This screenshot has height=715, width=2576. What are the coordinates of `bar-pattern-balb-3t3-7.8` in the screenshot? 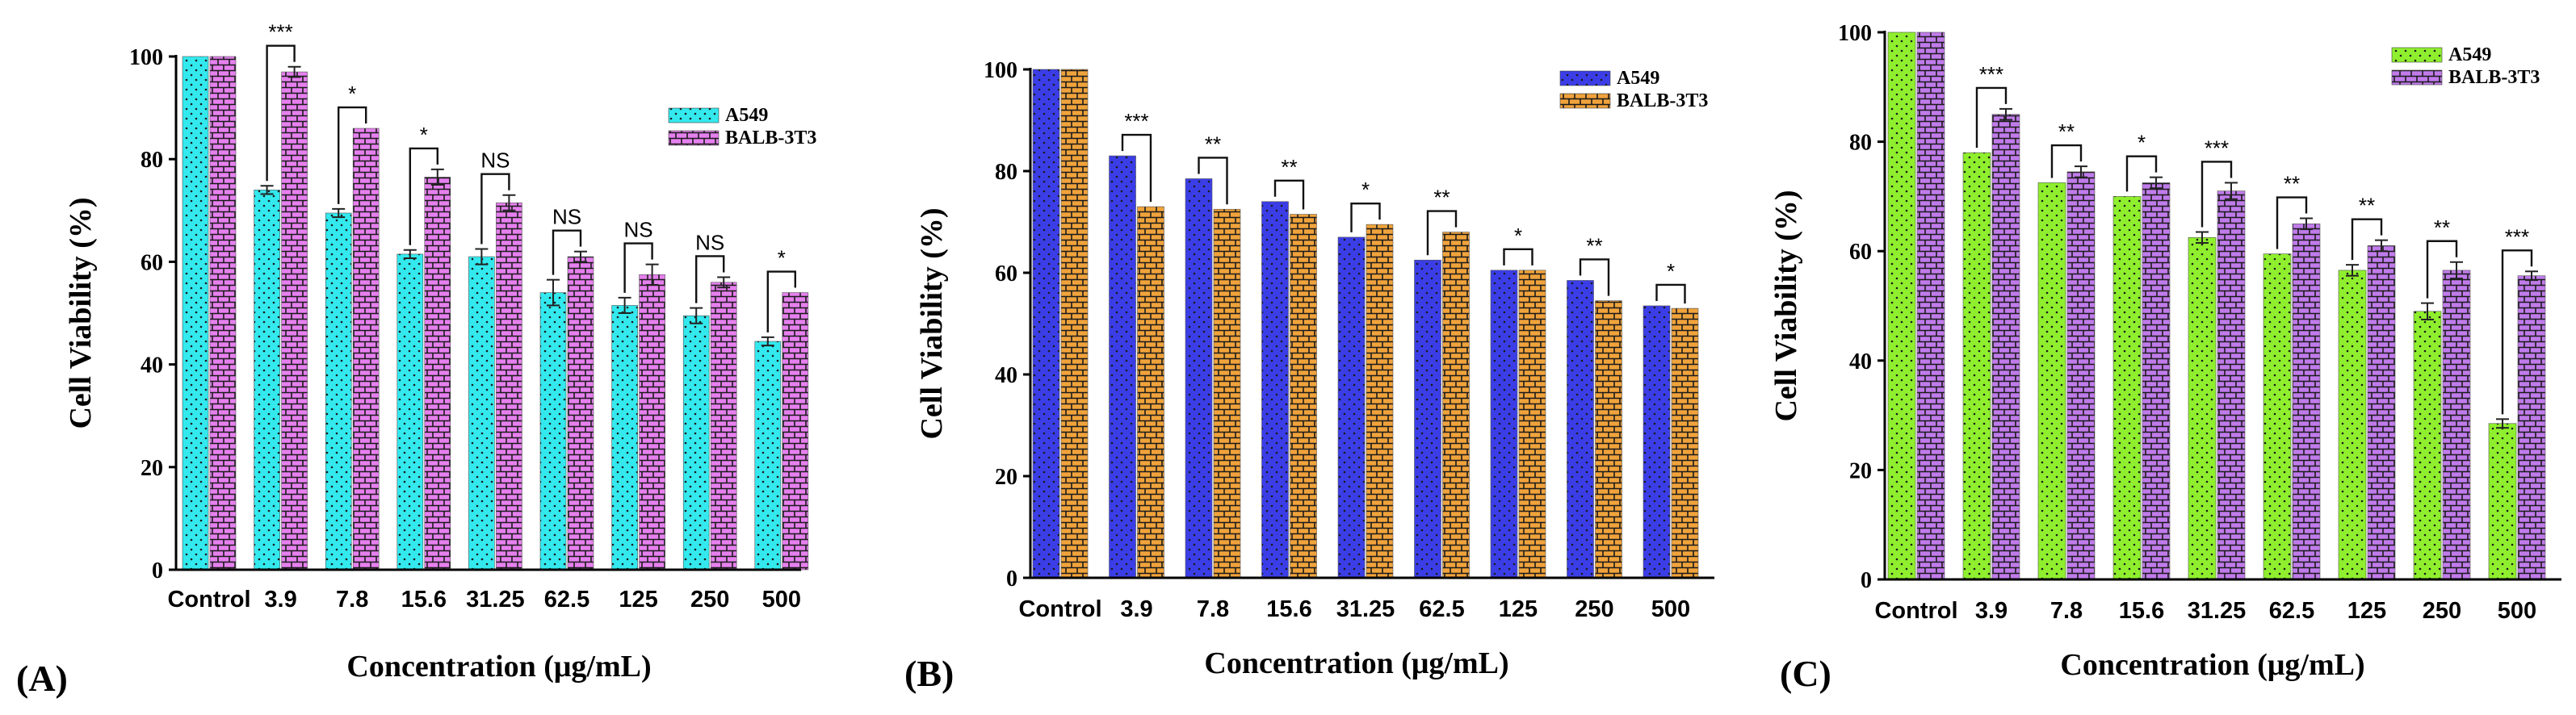 It's located at (2081, 375).